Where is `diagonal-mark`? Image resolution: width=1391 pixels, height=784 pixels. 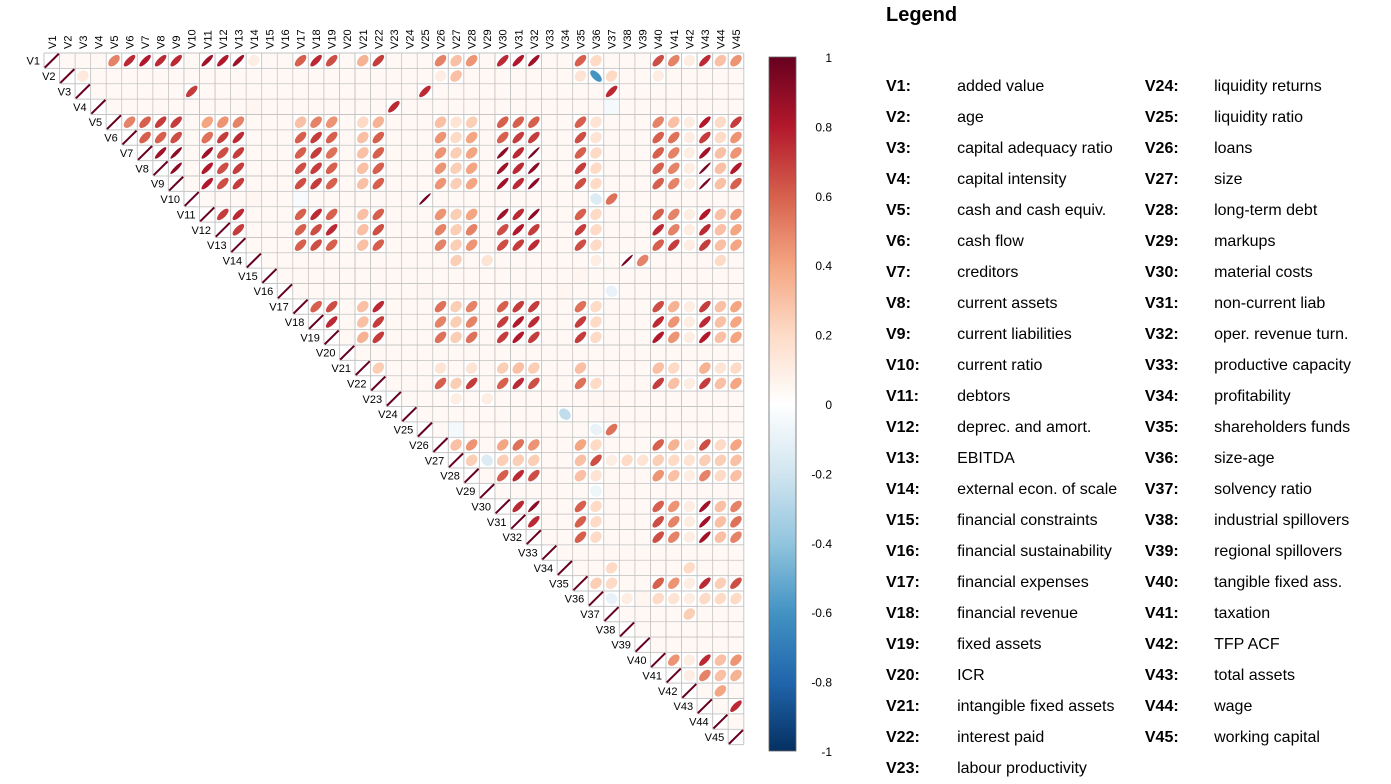 diagonal-mark is located at coordinates (565, 568).